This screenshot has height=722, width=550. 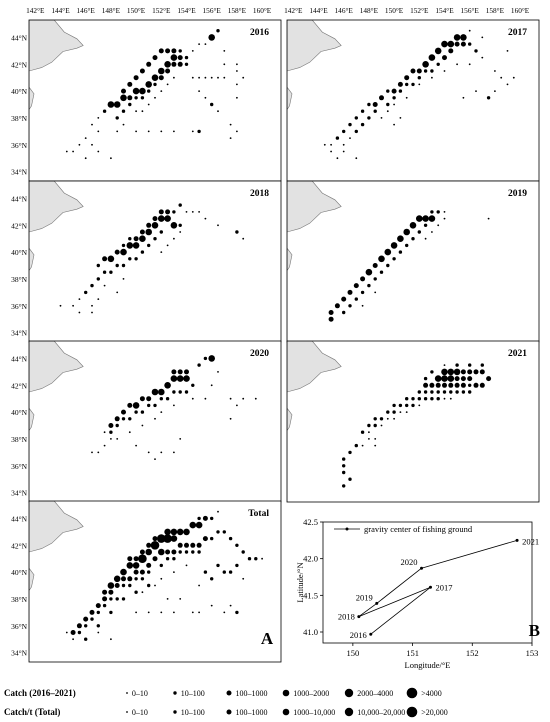 What do you see at coordinates (358, 635) in the screenshot?
I see `gravity-year-label: 2016` at bounding box center [358, 635].